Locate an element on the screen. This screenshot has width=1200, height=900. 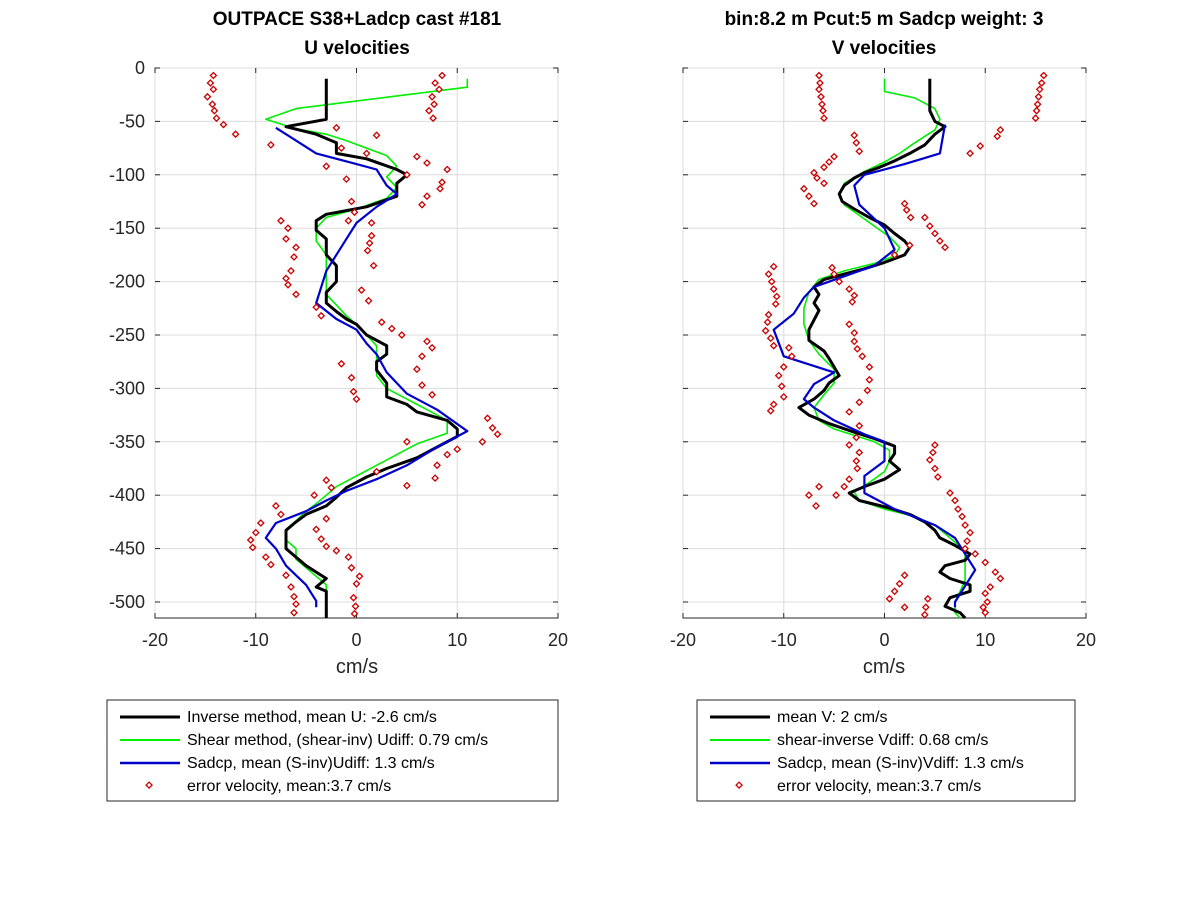
u-panel-title-line-2: U velocities is located at coordinates (357, 48).